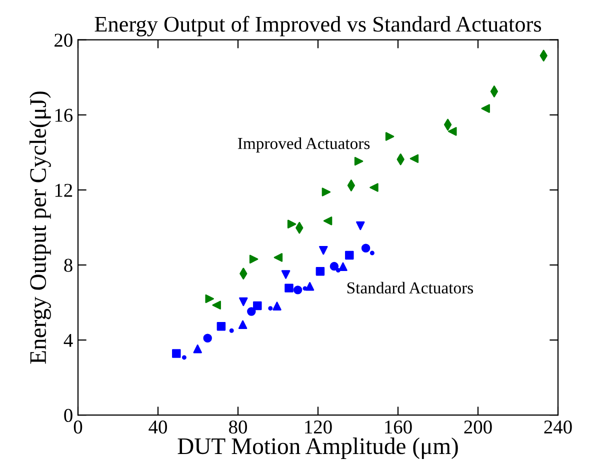 This screenshot has height=469, width=600. Describe the element at coordinates (304, 144) in the screenshot. I see `annotation: Improved Actuators` at that location.